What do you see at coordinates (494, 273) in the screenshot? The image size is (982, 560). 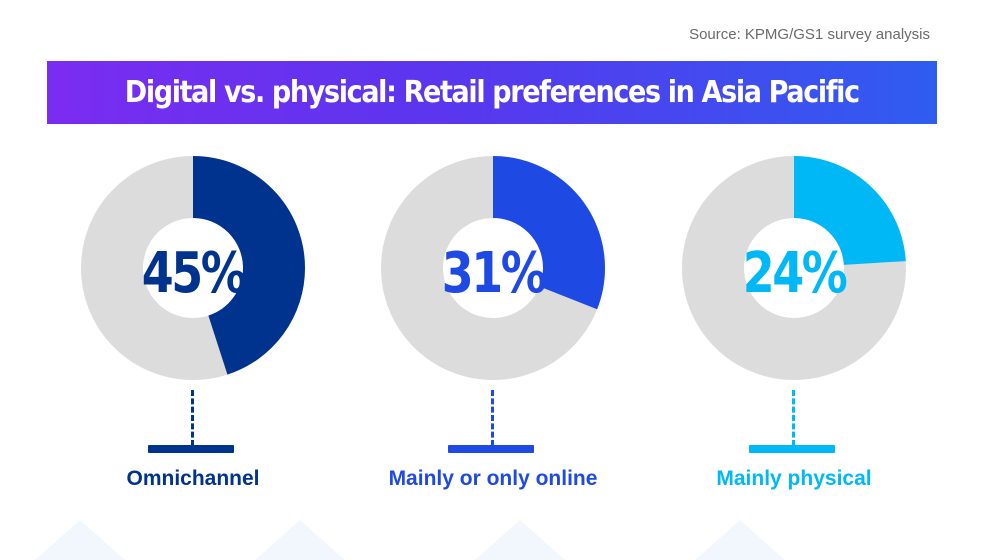 I see `value-label-online: 31%` at bounding box center [494, 273].